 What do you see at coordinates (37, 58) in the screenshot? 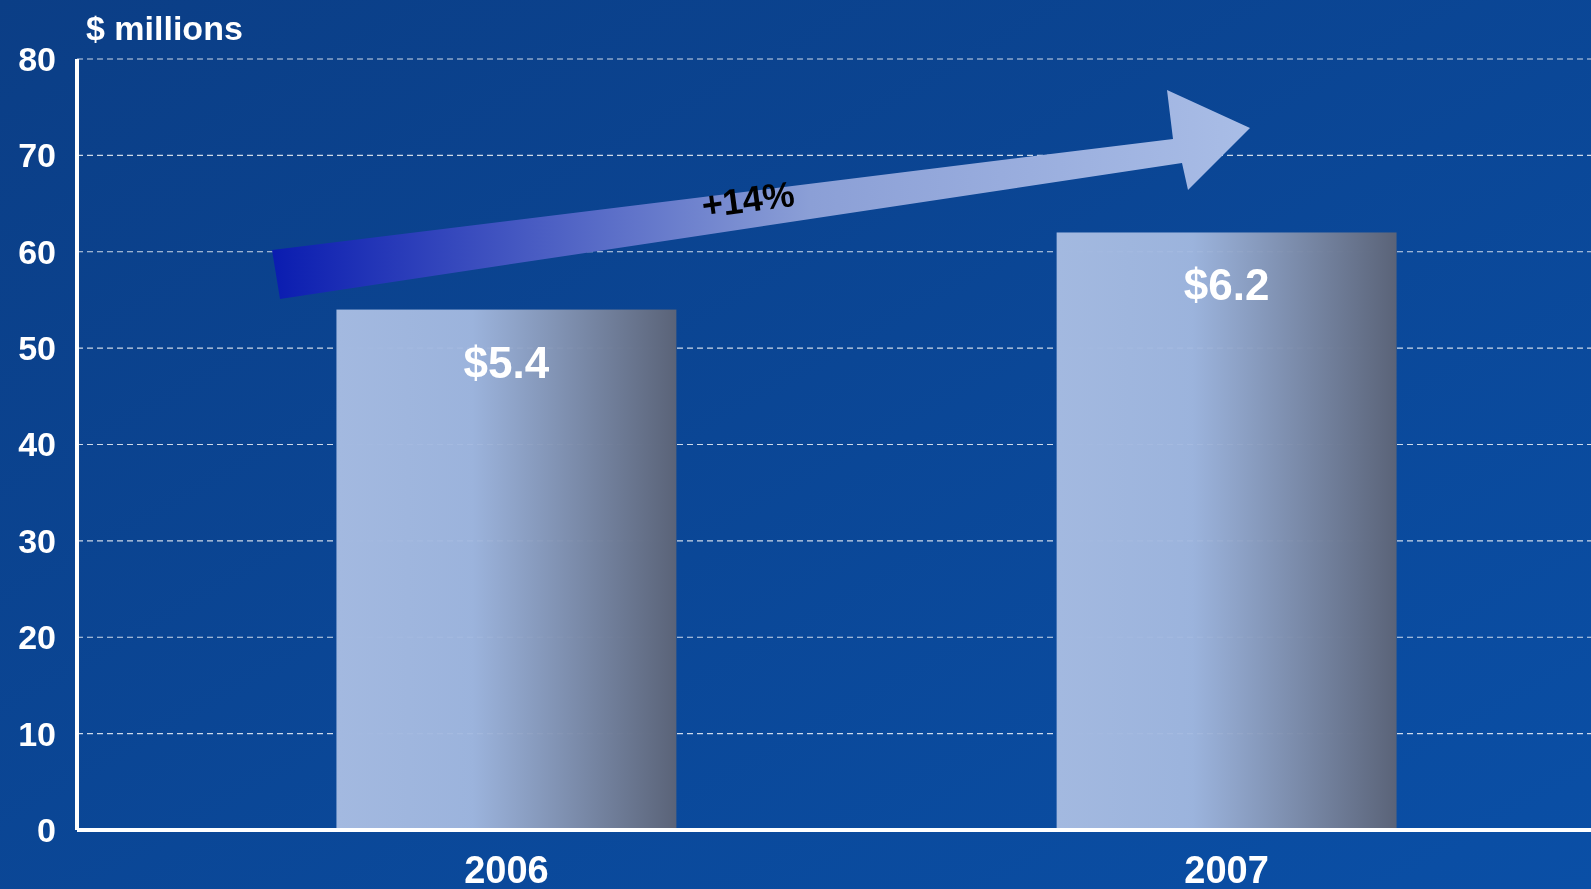
I see `y-tick-label: 80` at bounding box center [37, 58].